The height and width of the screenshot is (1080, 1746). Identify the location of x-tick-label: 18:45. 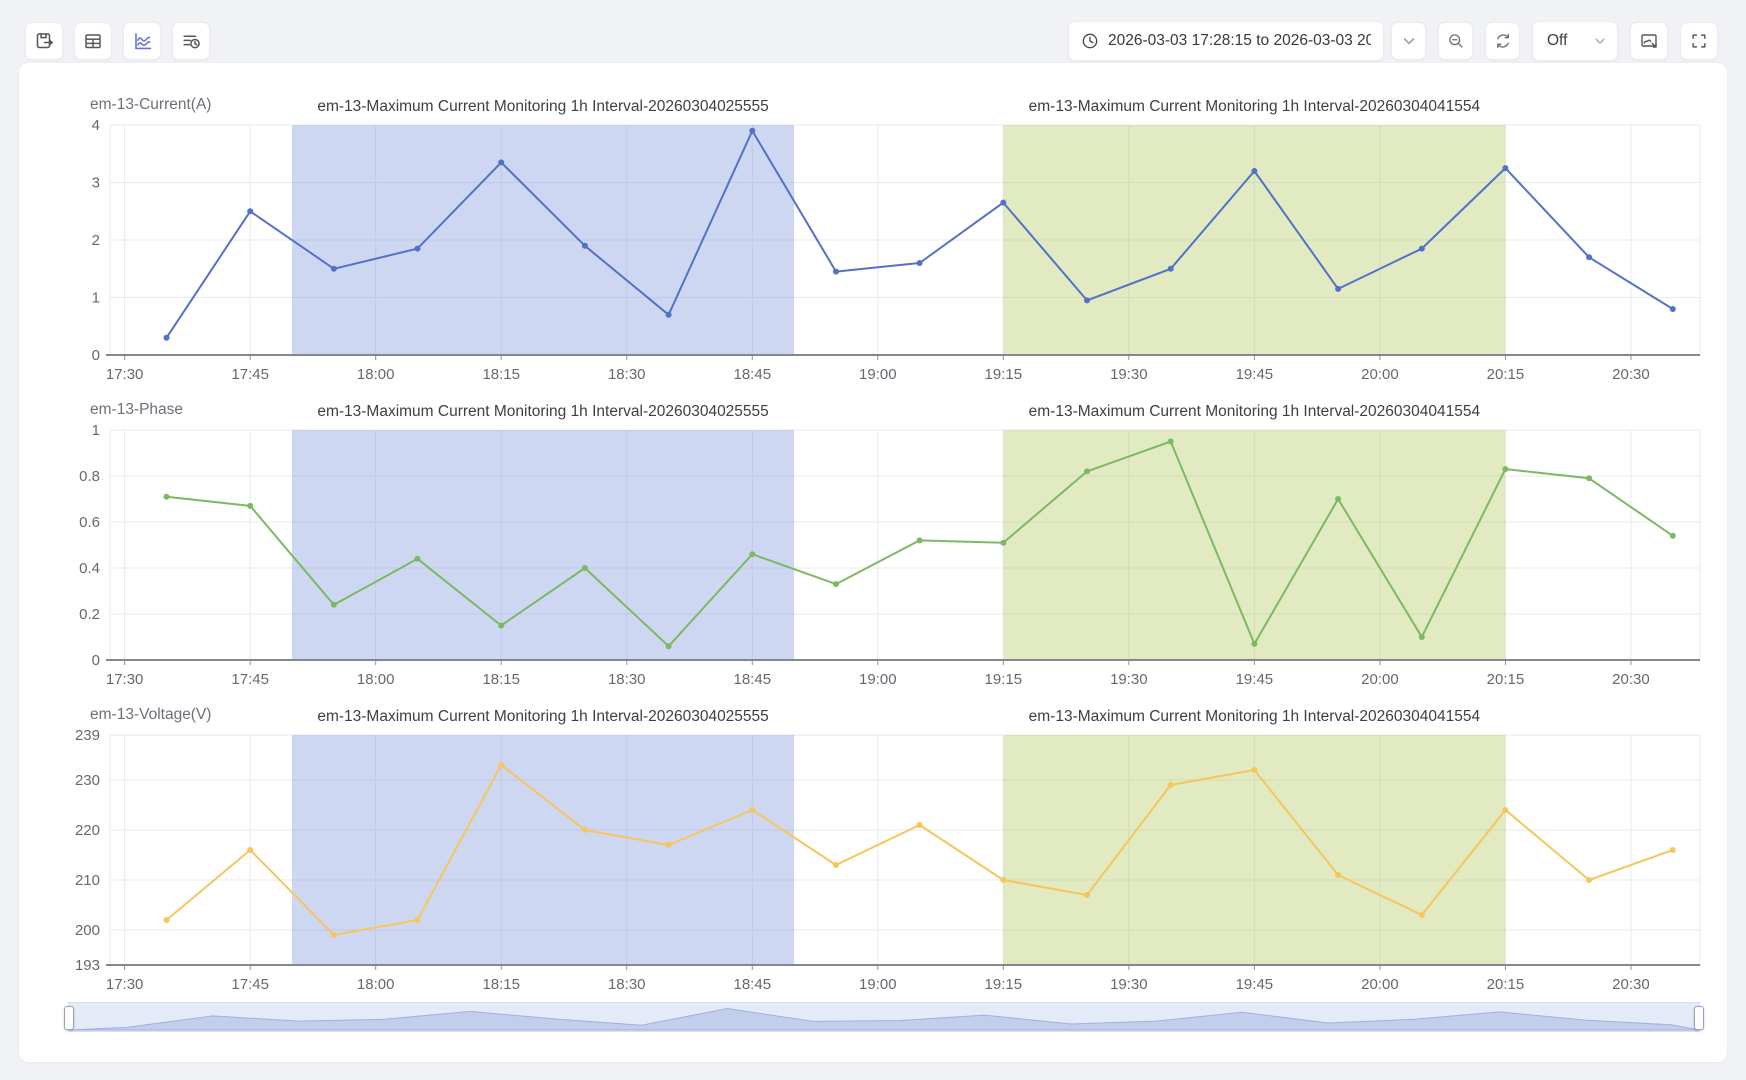
(753, 984).